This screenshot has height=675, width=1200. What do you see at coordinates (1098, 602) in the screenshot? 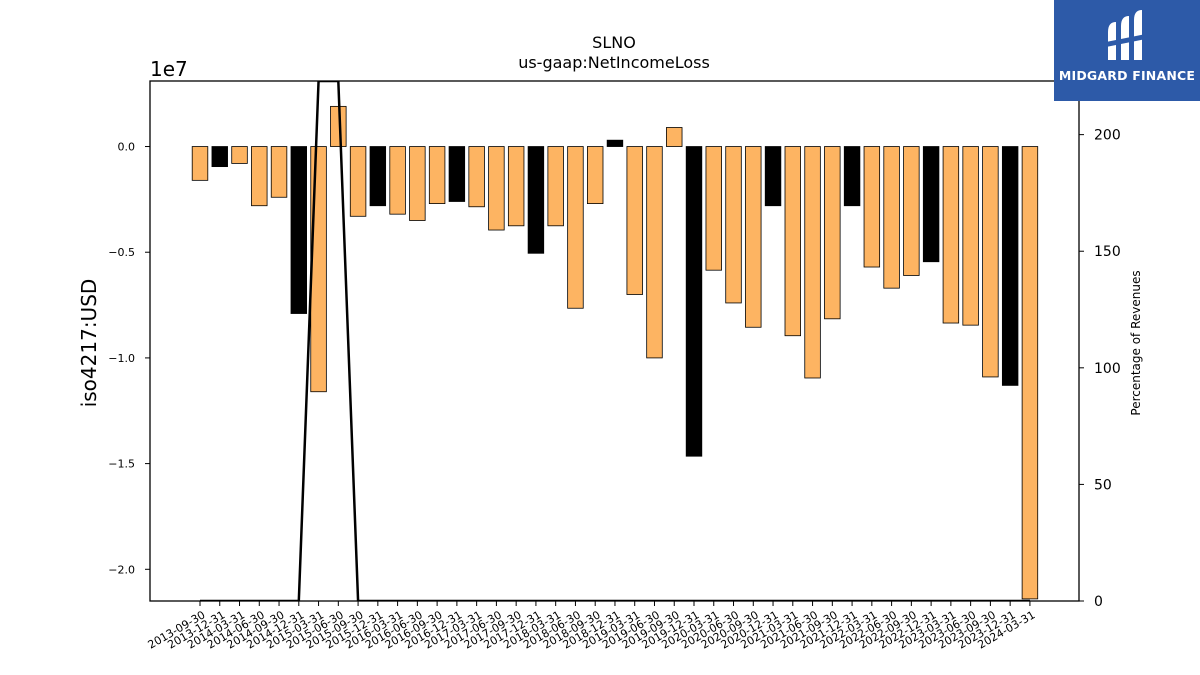
I see `y2-tick-label: 0` at bounding box center [1098, 602].